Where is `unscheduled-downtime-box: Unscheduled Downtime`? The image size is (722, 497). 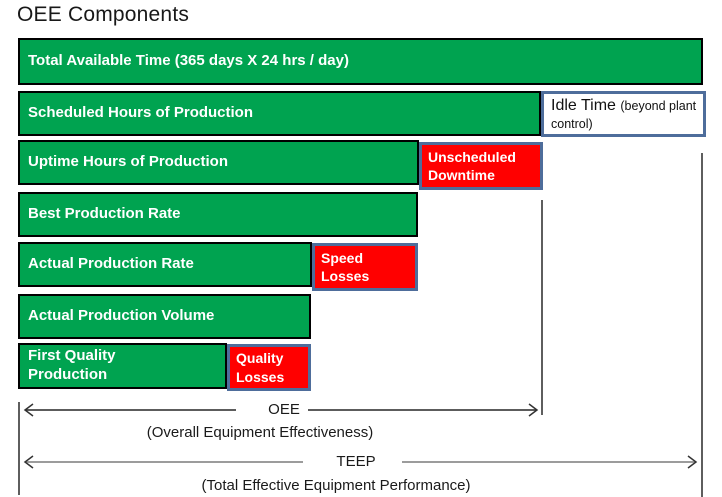 unscheduled-downtime-box: Unscheduled Downtime is located at coordinates (481, 166).